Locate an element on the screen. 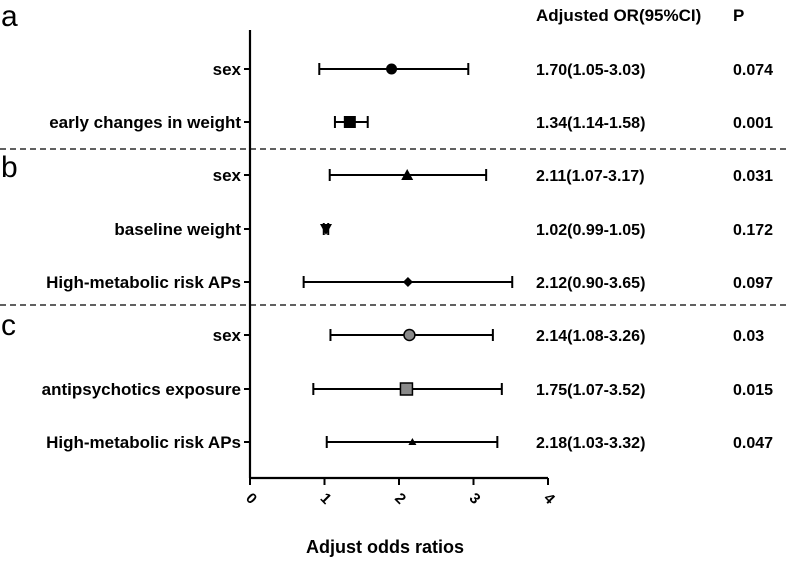  x-tick-label: 3 is located at coordinates (475, 499).